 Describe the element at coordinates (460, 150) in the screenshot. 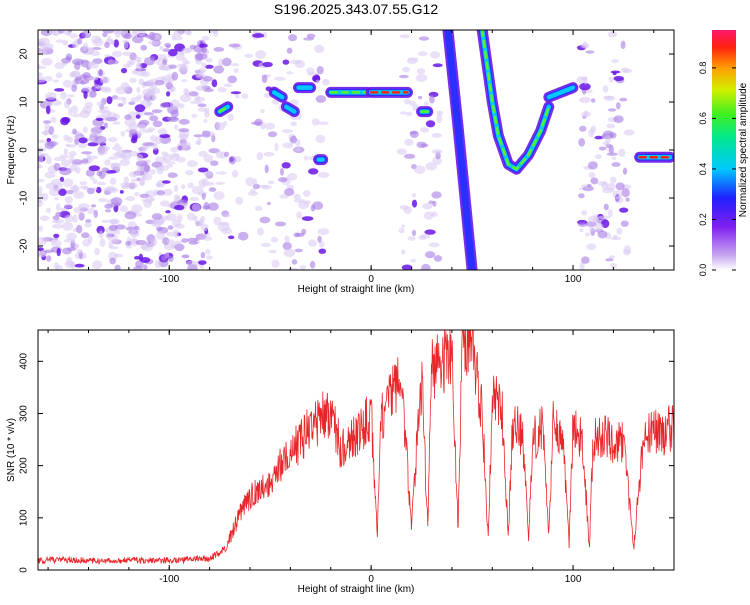

I see `ridge-body` at that location.